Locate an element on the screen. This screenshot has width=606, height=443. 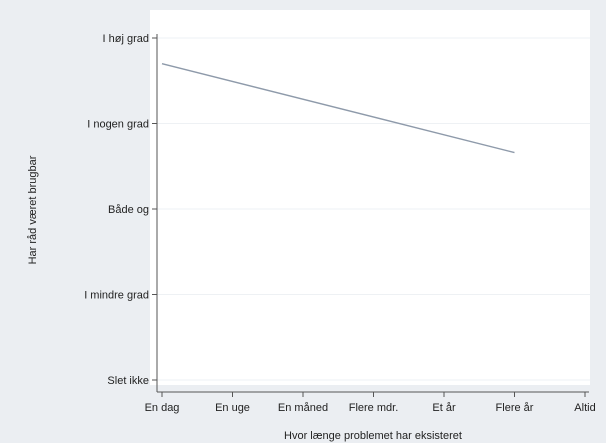
series-layer is located at coordinates (338, 108).